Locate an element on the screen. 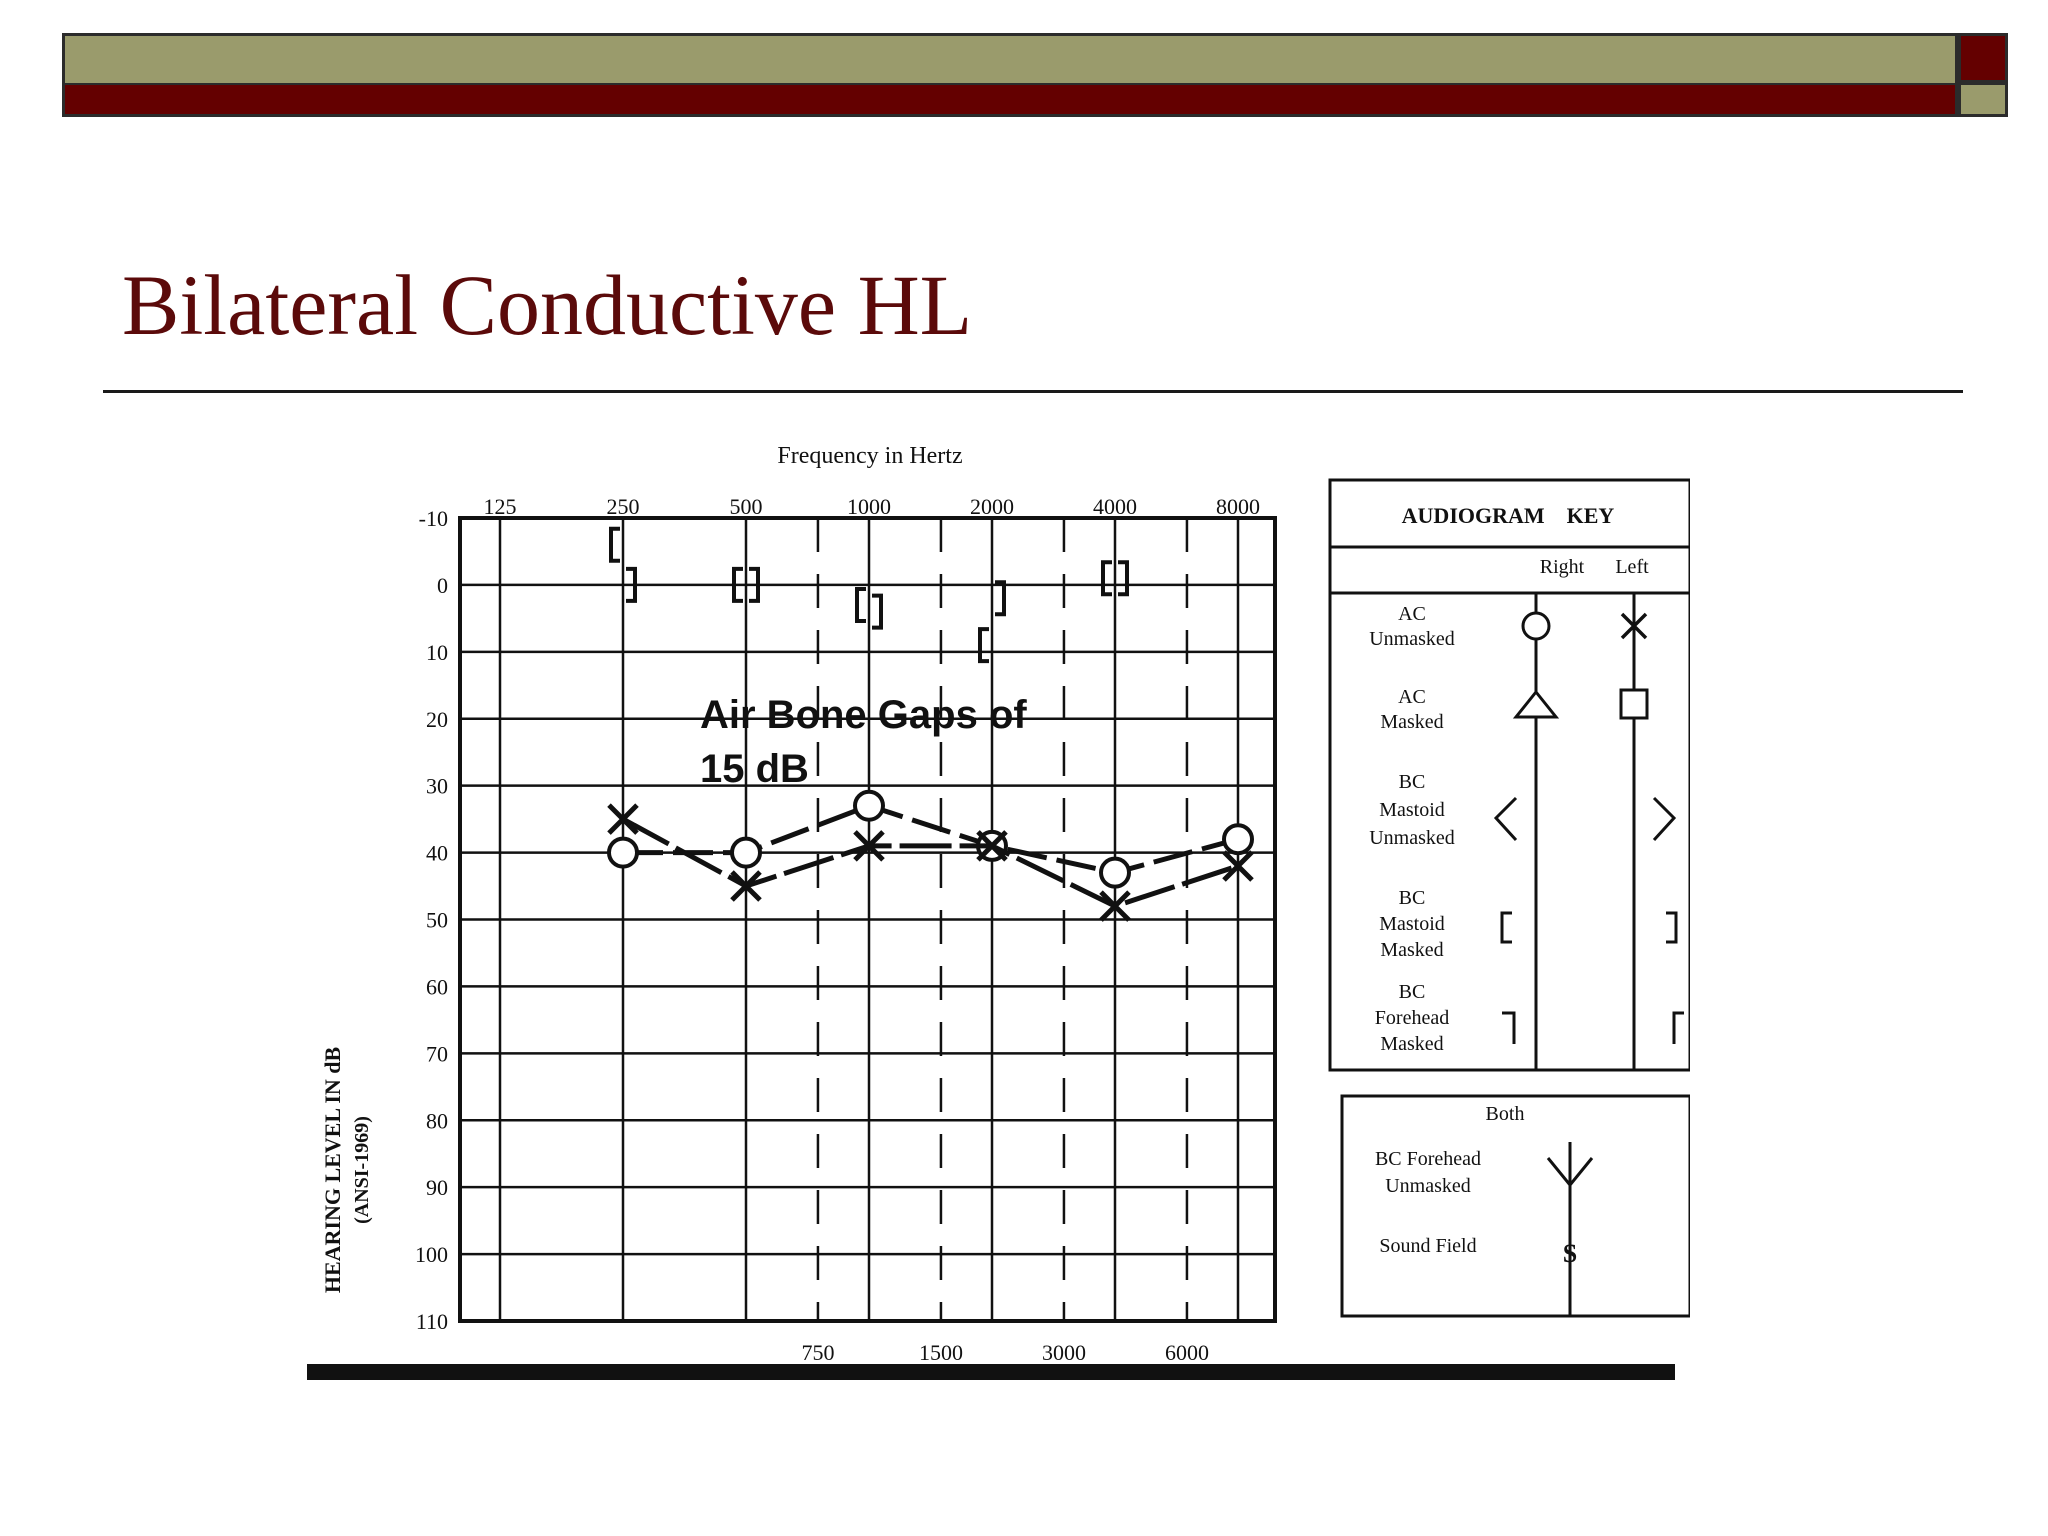 Image resolution: width=2048 pixels, height=1536 pixels. key-both-title: Both is located at coordinates (1505, 1114).